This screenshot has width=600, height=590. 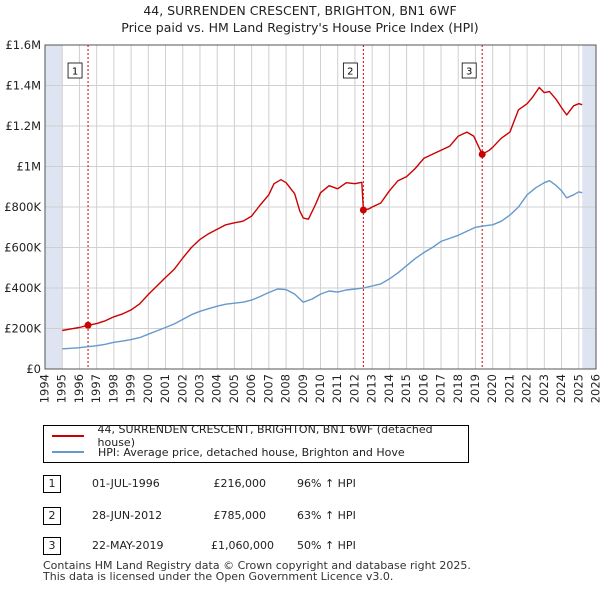 I want to click on x-tick-label: 2026, so click(x=594, y=388).